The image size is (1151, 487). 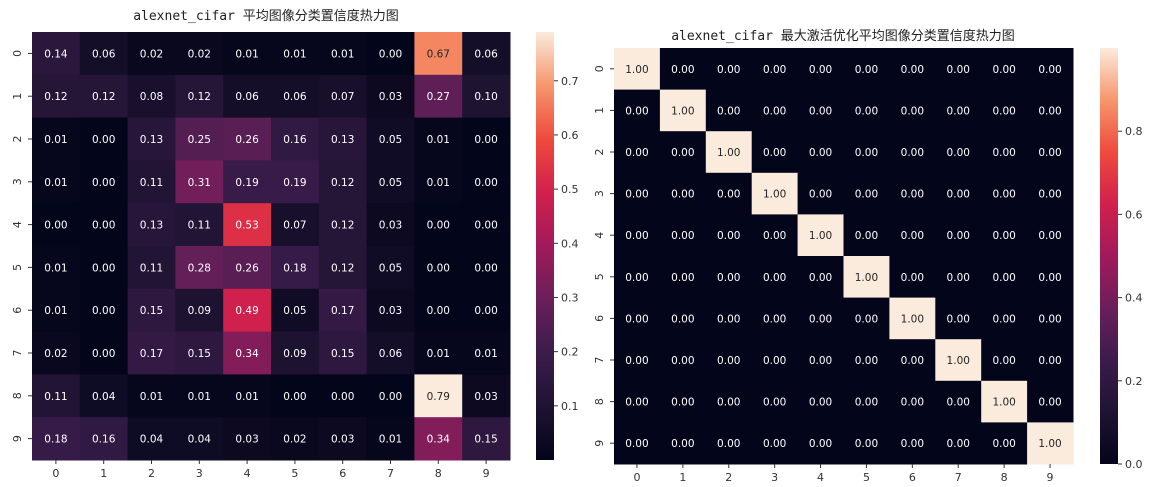 I want to click on cell-value-label: 0.03, so click(x=485, y=397).